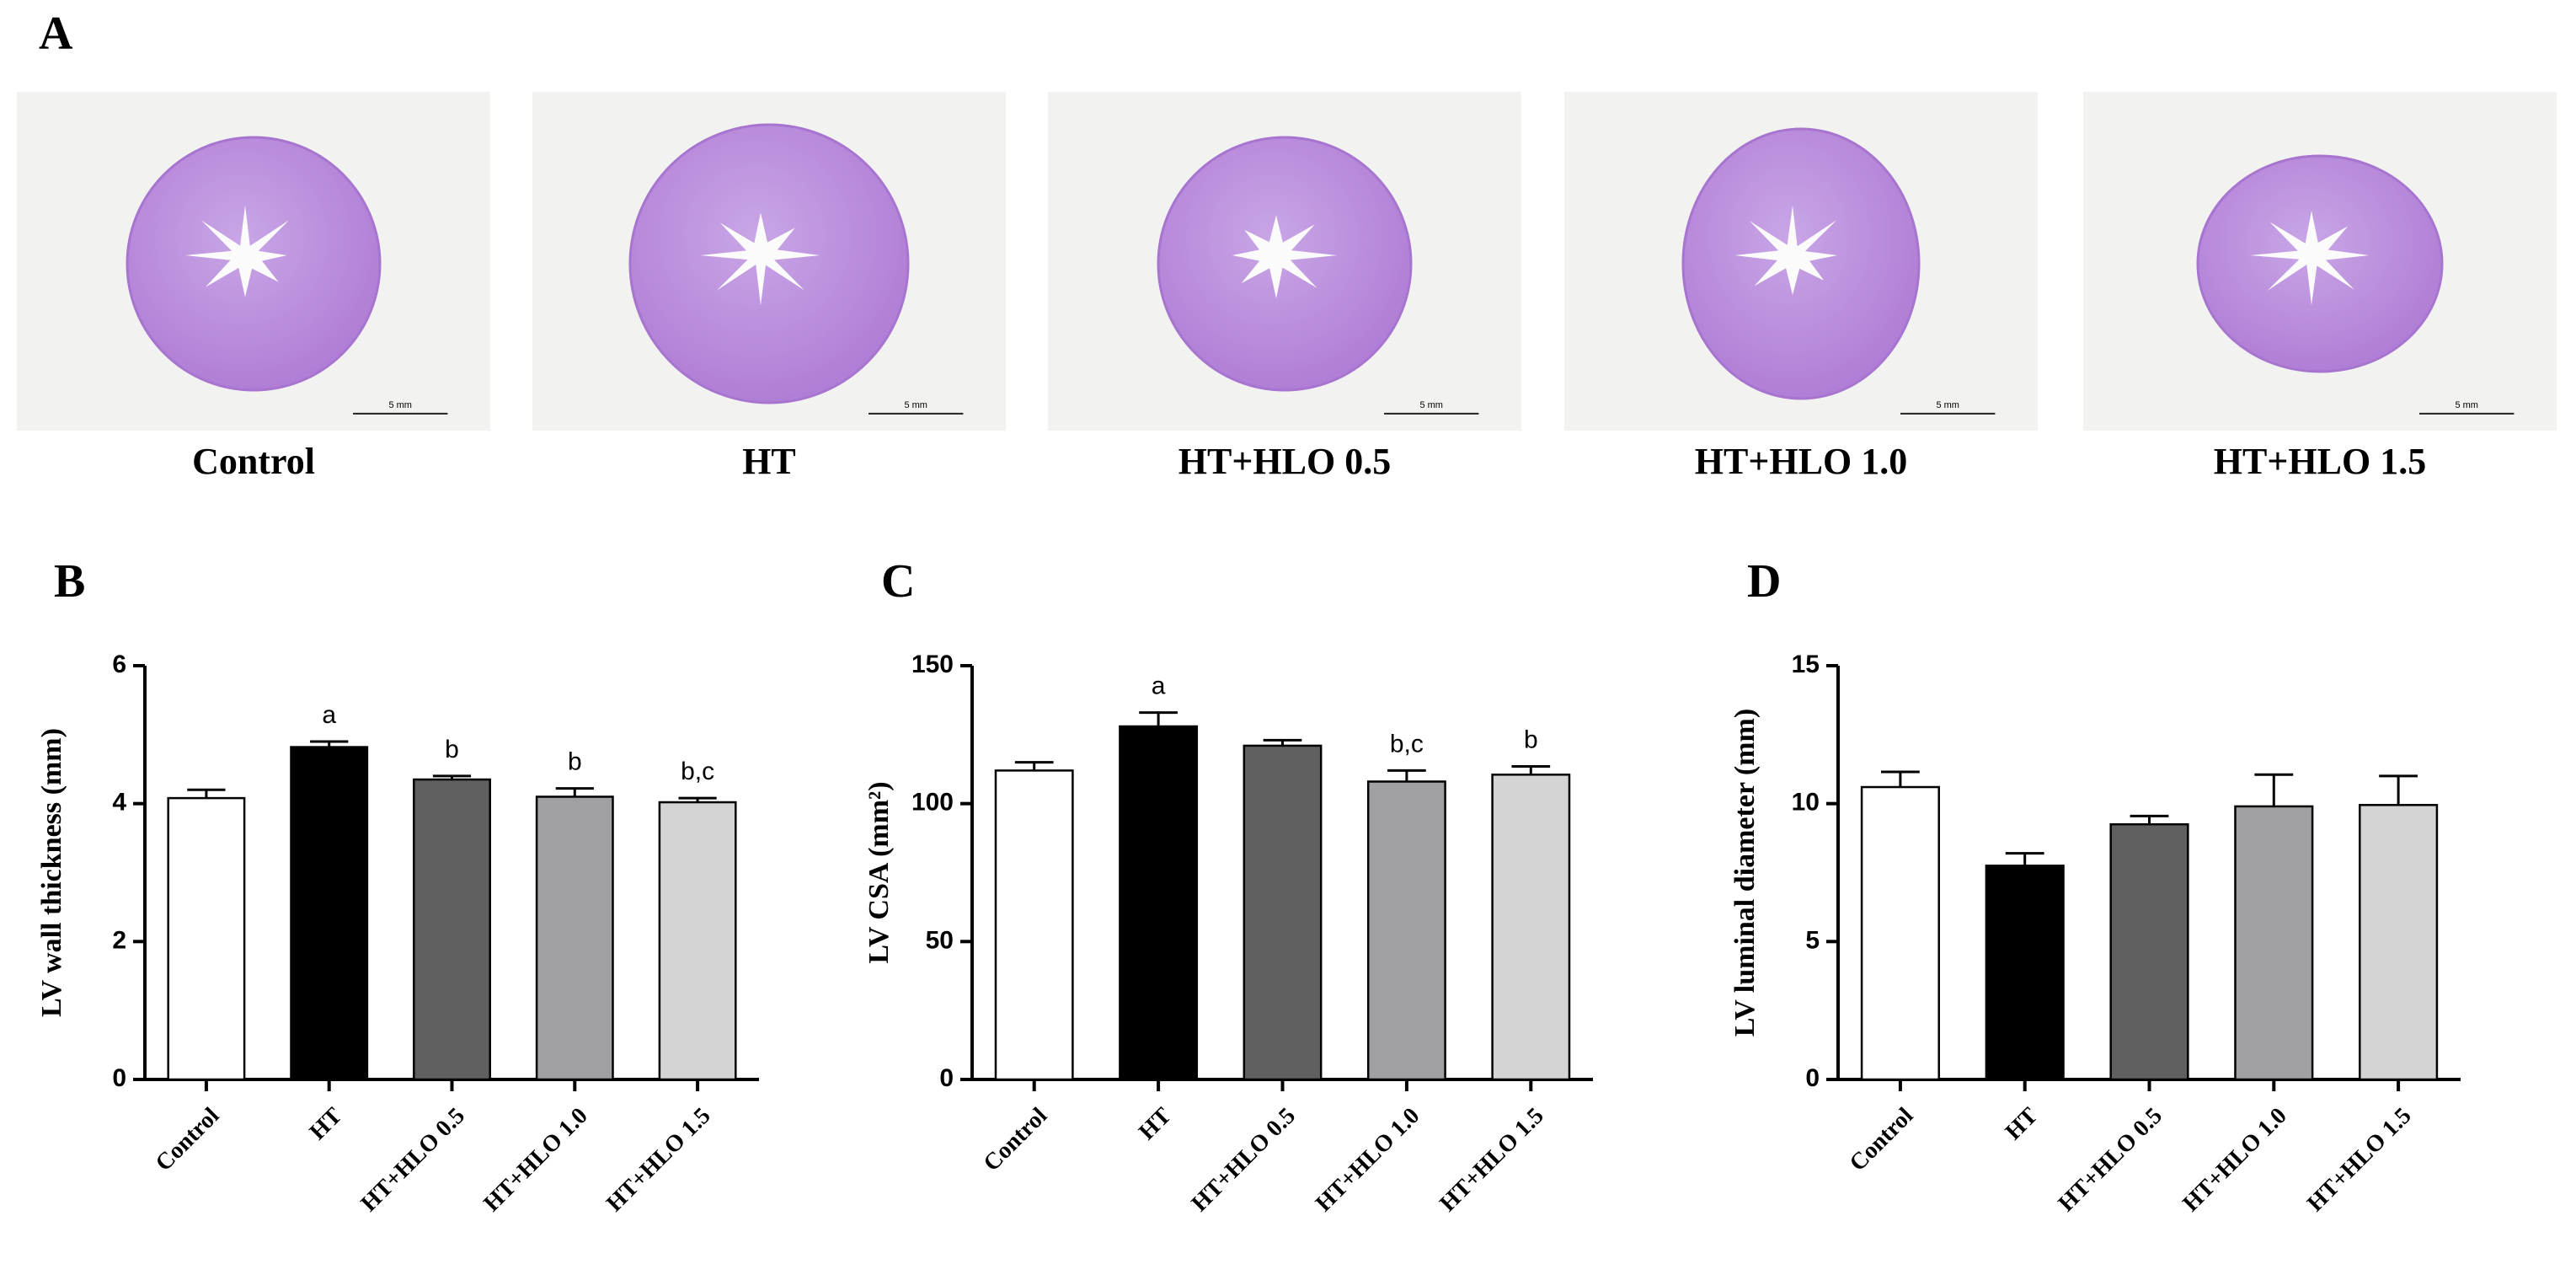  What do you see at coordinates (898, 582) in the screenshot?
I see `panel-label: C` at bounding box center [898, 582].